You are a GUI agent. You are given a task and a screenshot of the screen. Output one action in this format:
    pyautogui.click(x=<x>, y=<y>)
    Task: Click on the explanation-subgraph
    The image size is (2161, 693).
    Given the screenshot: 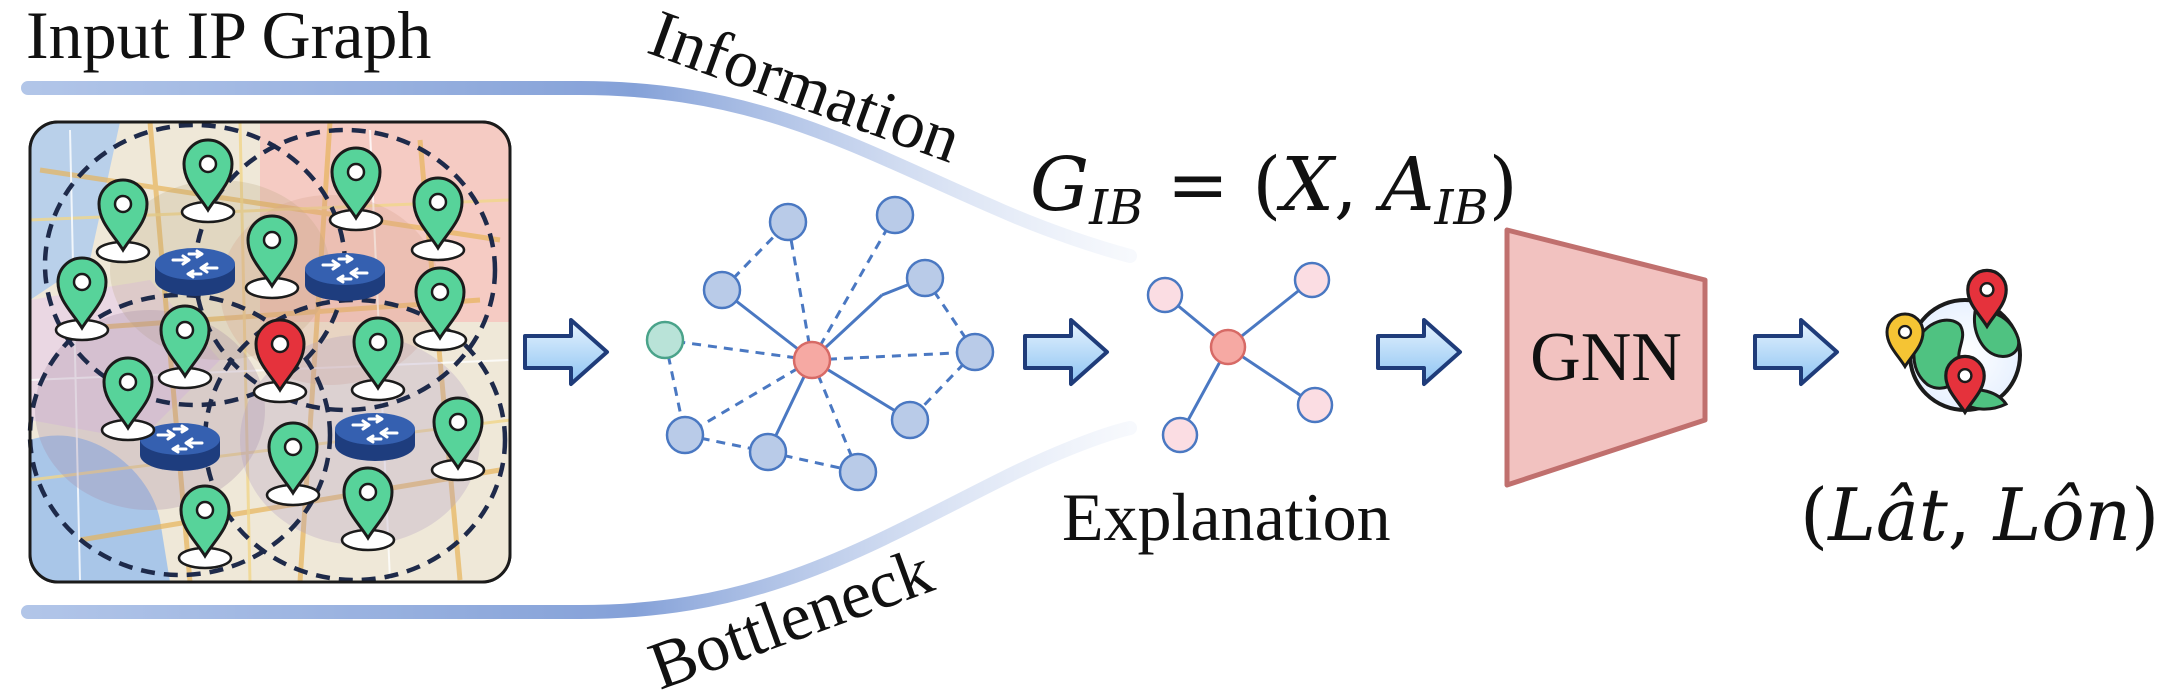 What is the action you would take?
    pyautogui.click(x=1240, y=357)
    